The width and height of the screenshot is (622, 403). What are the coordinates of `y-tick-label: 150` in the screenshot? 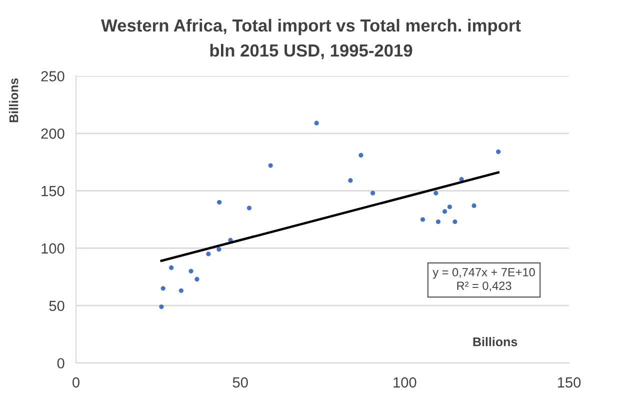 It's located at (53, 191).